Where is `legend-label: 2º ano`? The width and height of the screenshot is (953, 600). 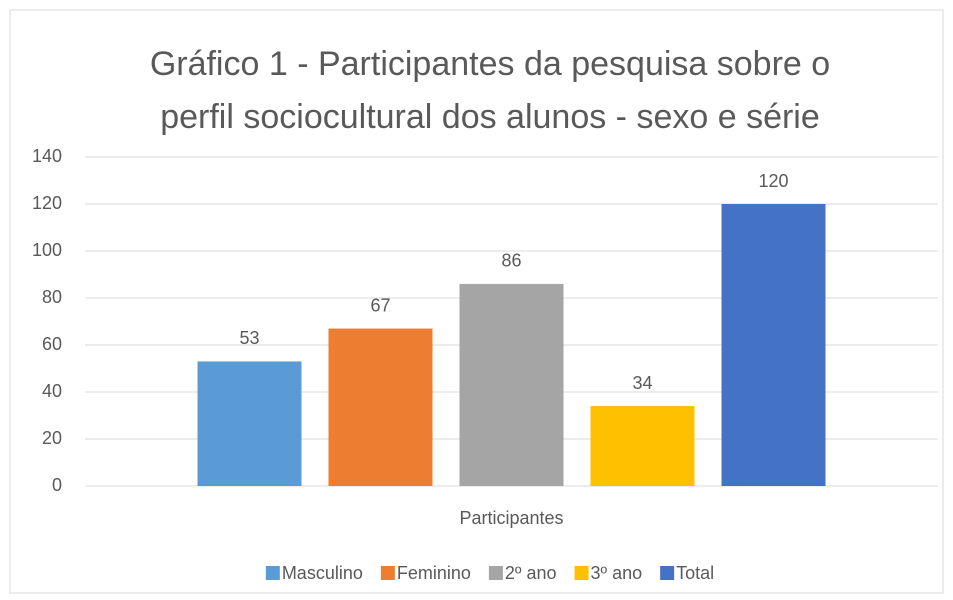
legend-label: 2º ano is located at coordinates (531, 573).